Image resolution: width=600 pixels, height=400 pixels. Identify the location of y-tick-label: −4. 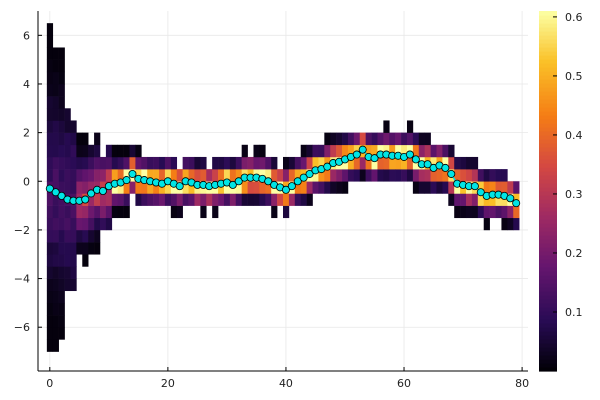
(22, 279).